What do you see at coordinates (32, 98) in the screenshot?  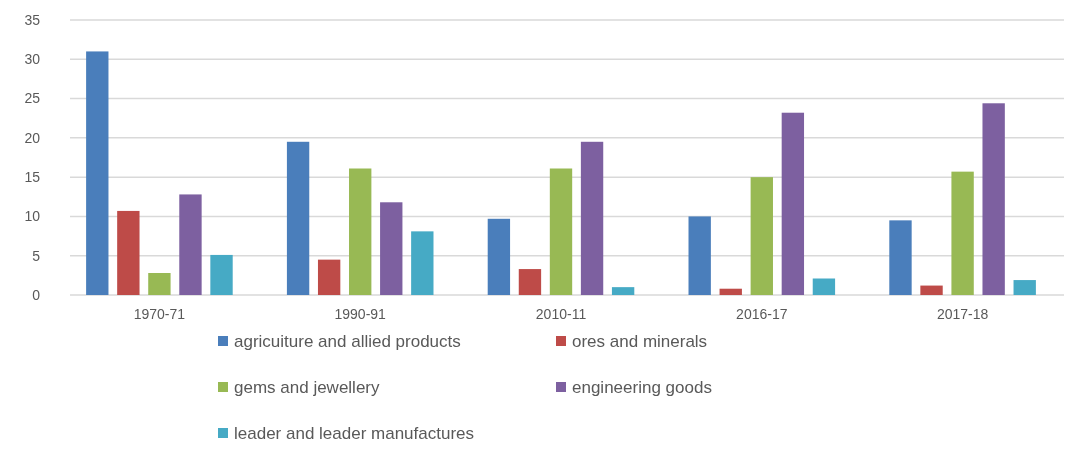 I see `y-tick-label: 25` at bounding box center [32, 98].